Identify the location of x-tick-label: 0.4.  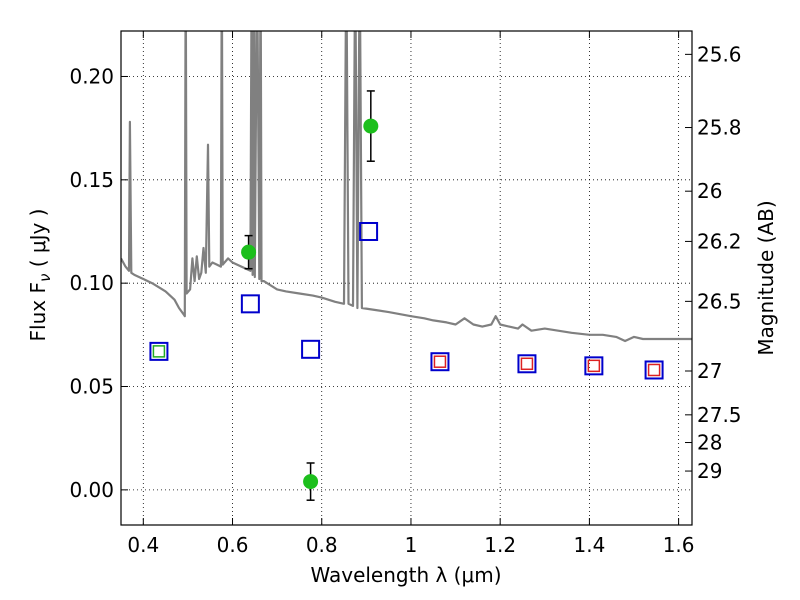
(143, 545).